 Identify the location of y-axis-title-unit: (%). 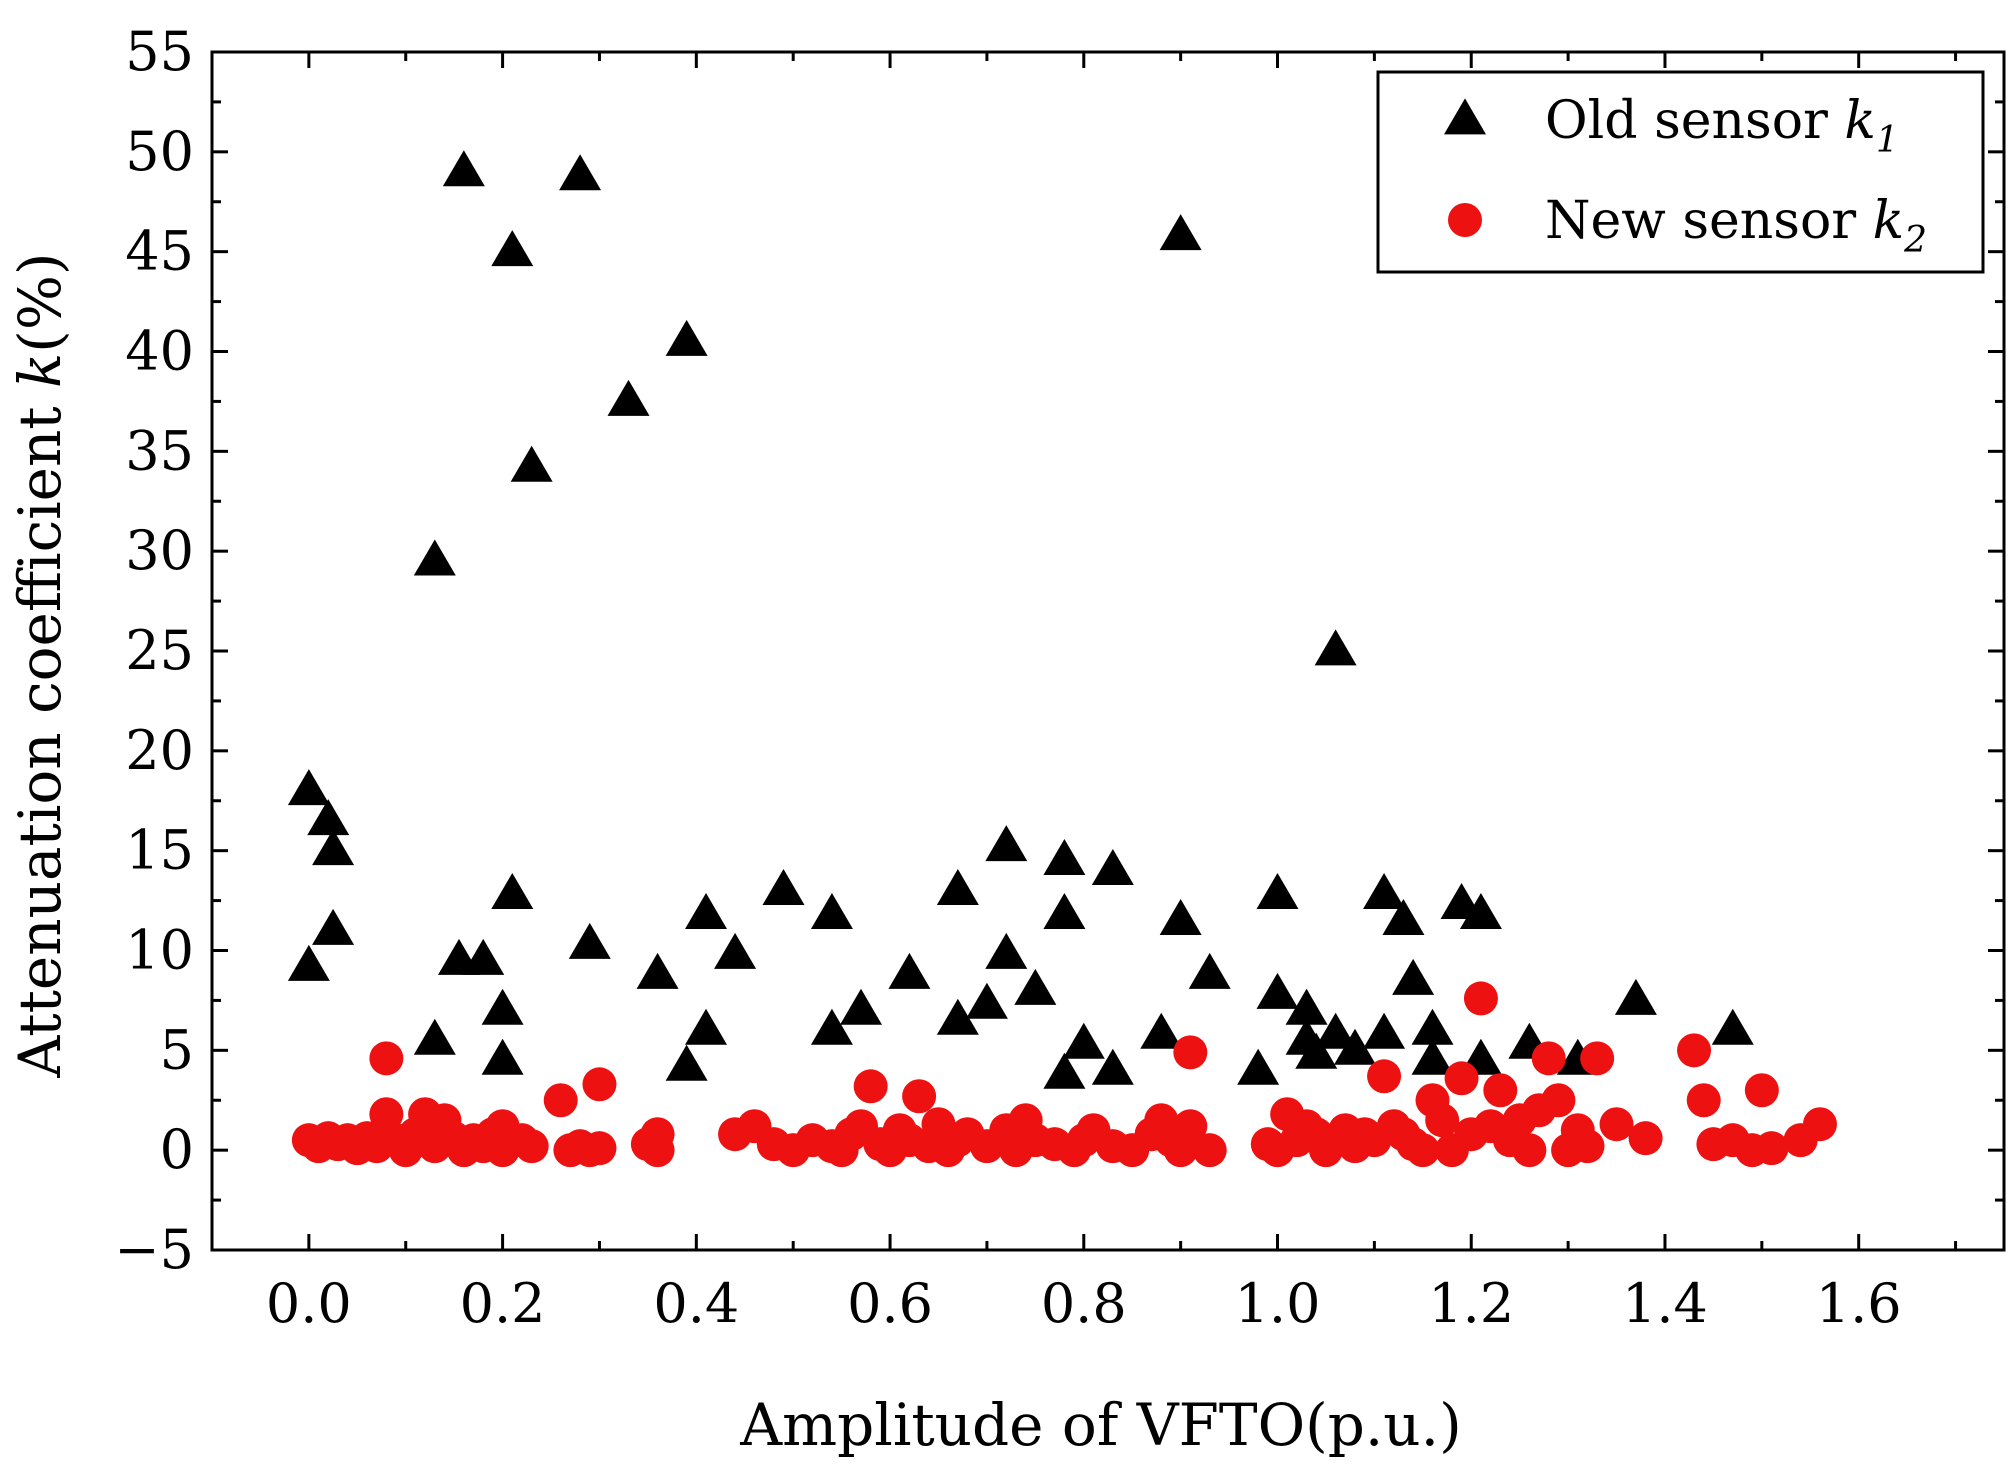
(40, 302).